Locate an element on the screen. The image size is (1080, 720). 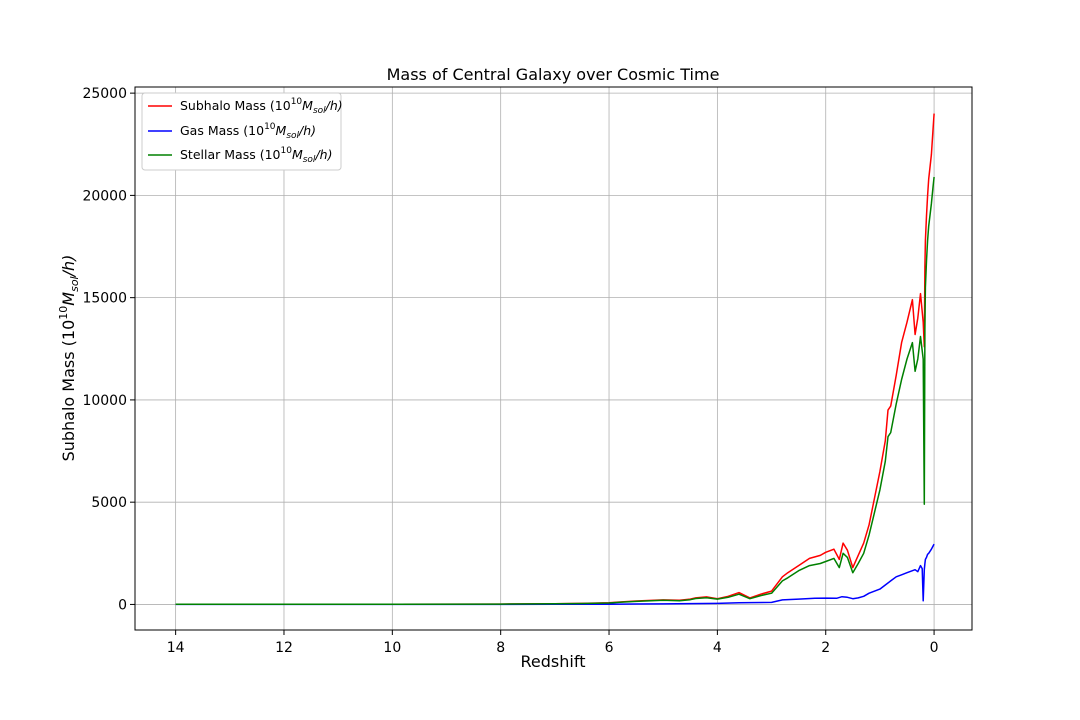
y-tick-label: 20000 is located at coordinates (104, 196).